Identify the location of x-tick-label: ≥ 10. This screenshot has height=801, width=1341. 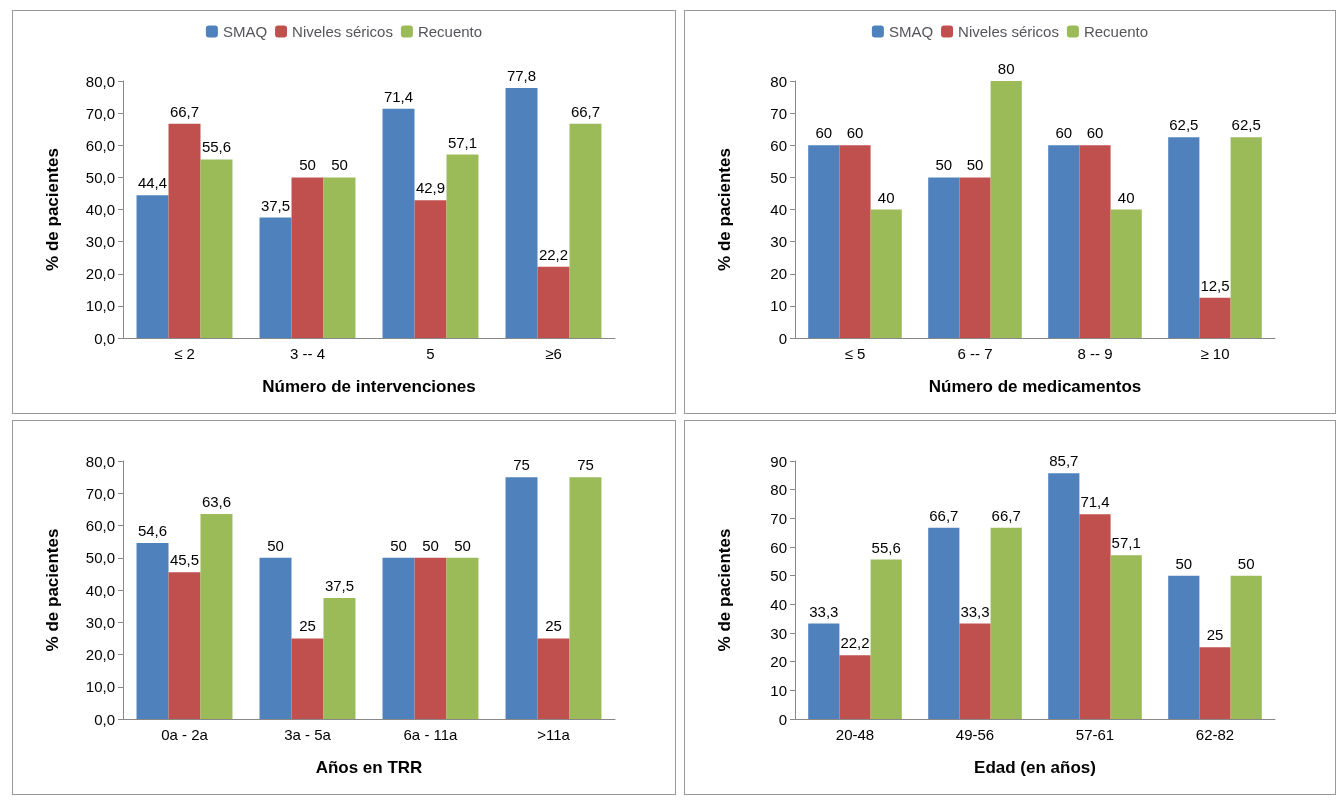
(1215, 353).